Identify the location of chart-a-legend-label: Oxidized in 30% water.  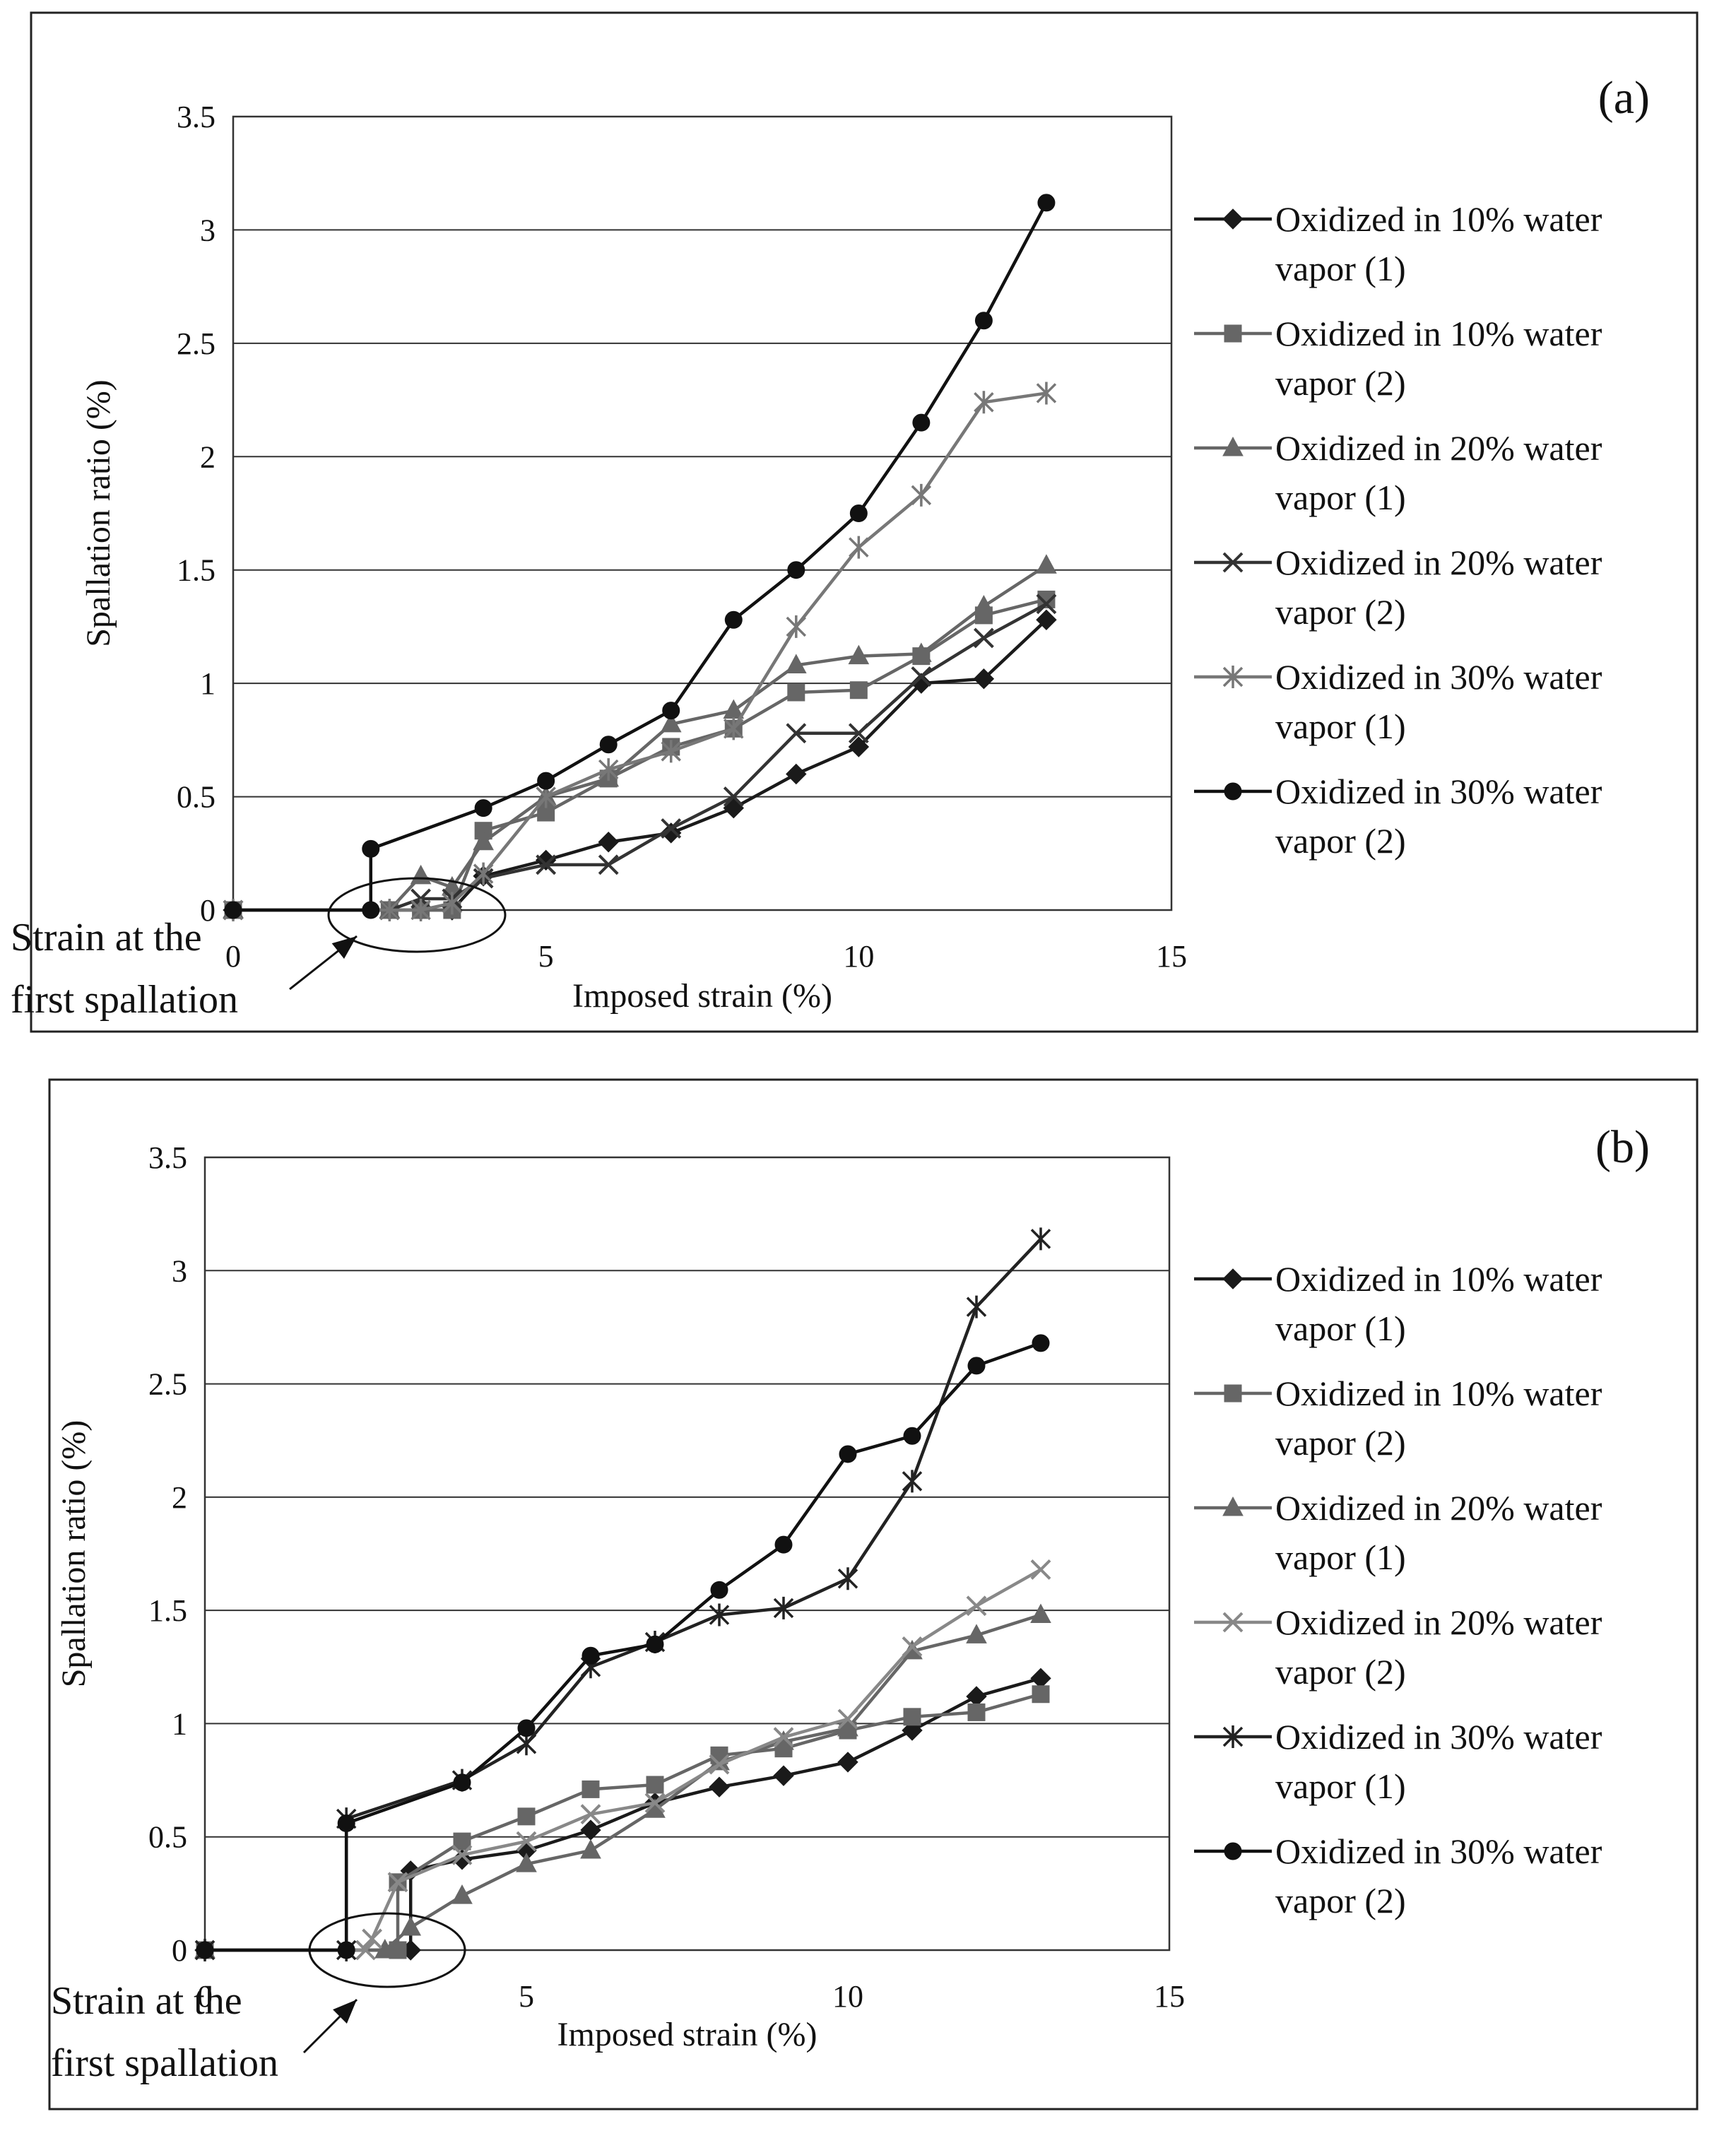
(1438, 792).